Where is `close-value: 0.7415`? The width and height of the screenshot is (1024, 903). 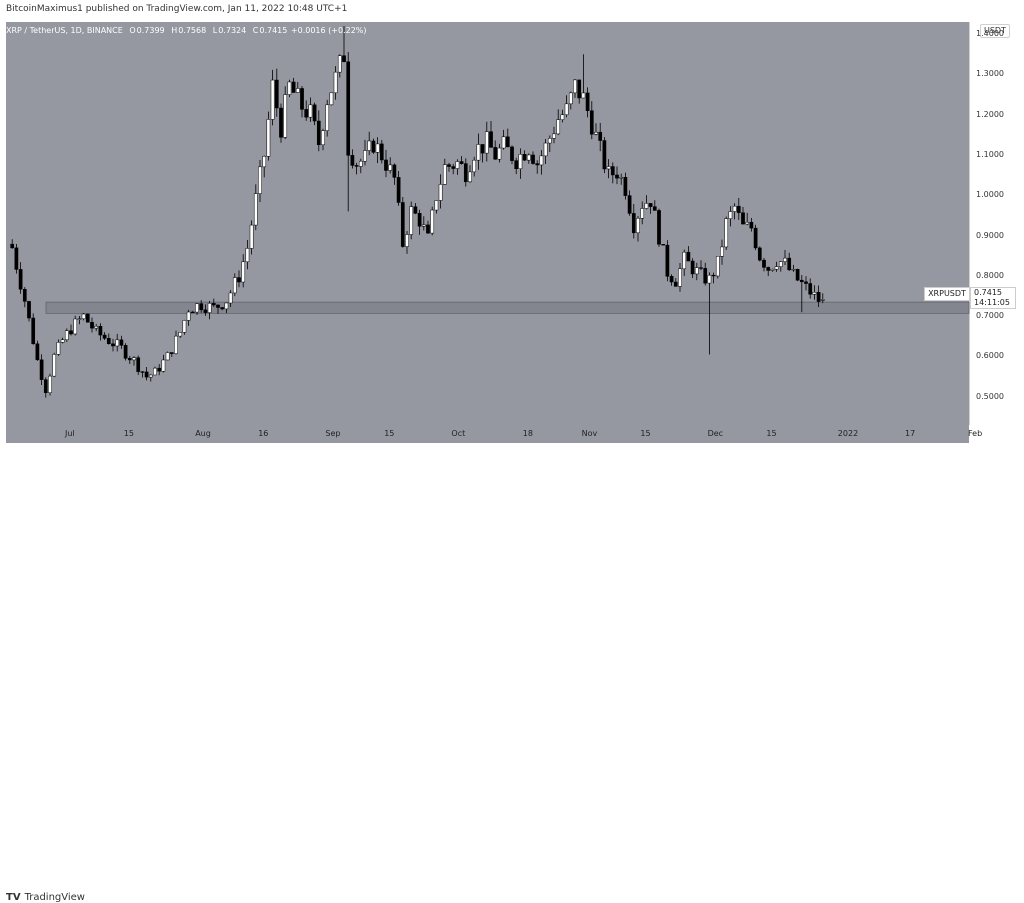 close-value: 0.7415 is located at coordinates (273, 30).